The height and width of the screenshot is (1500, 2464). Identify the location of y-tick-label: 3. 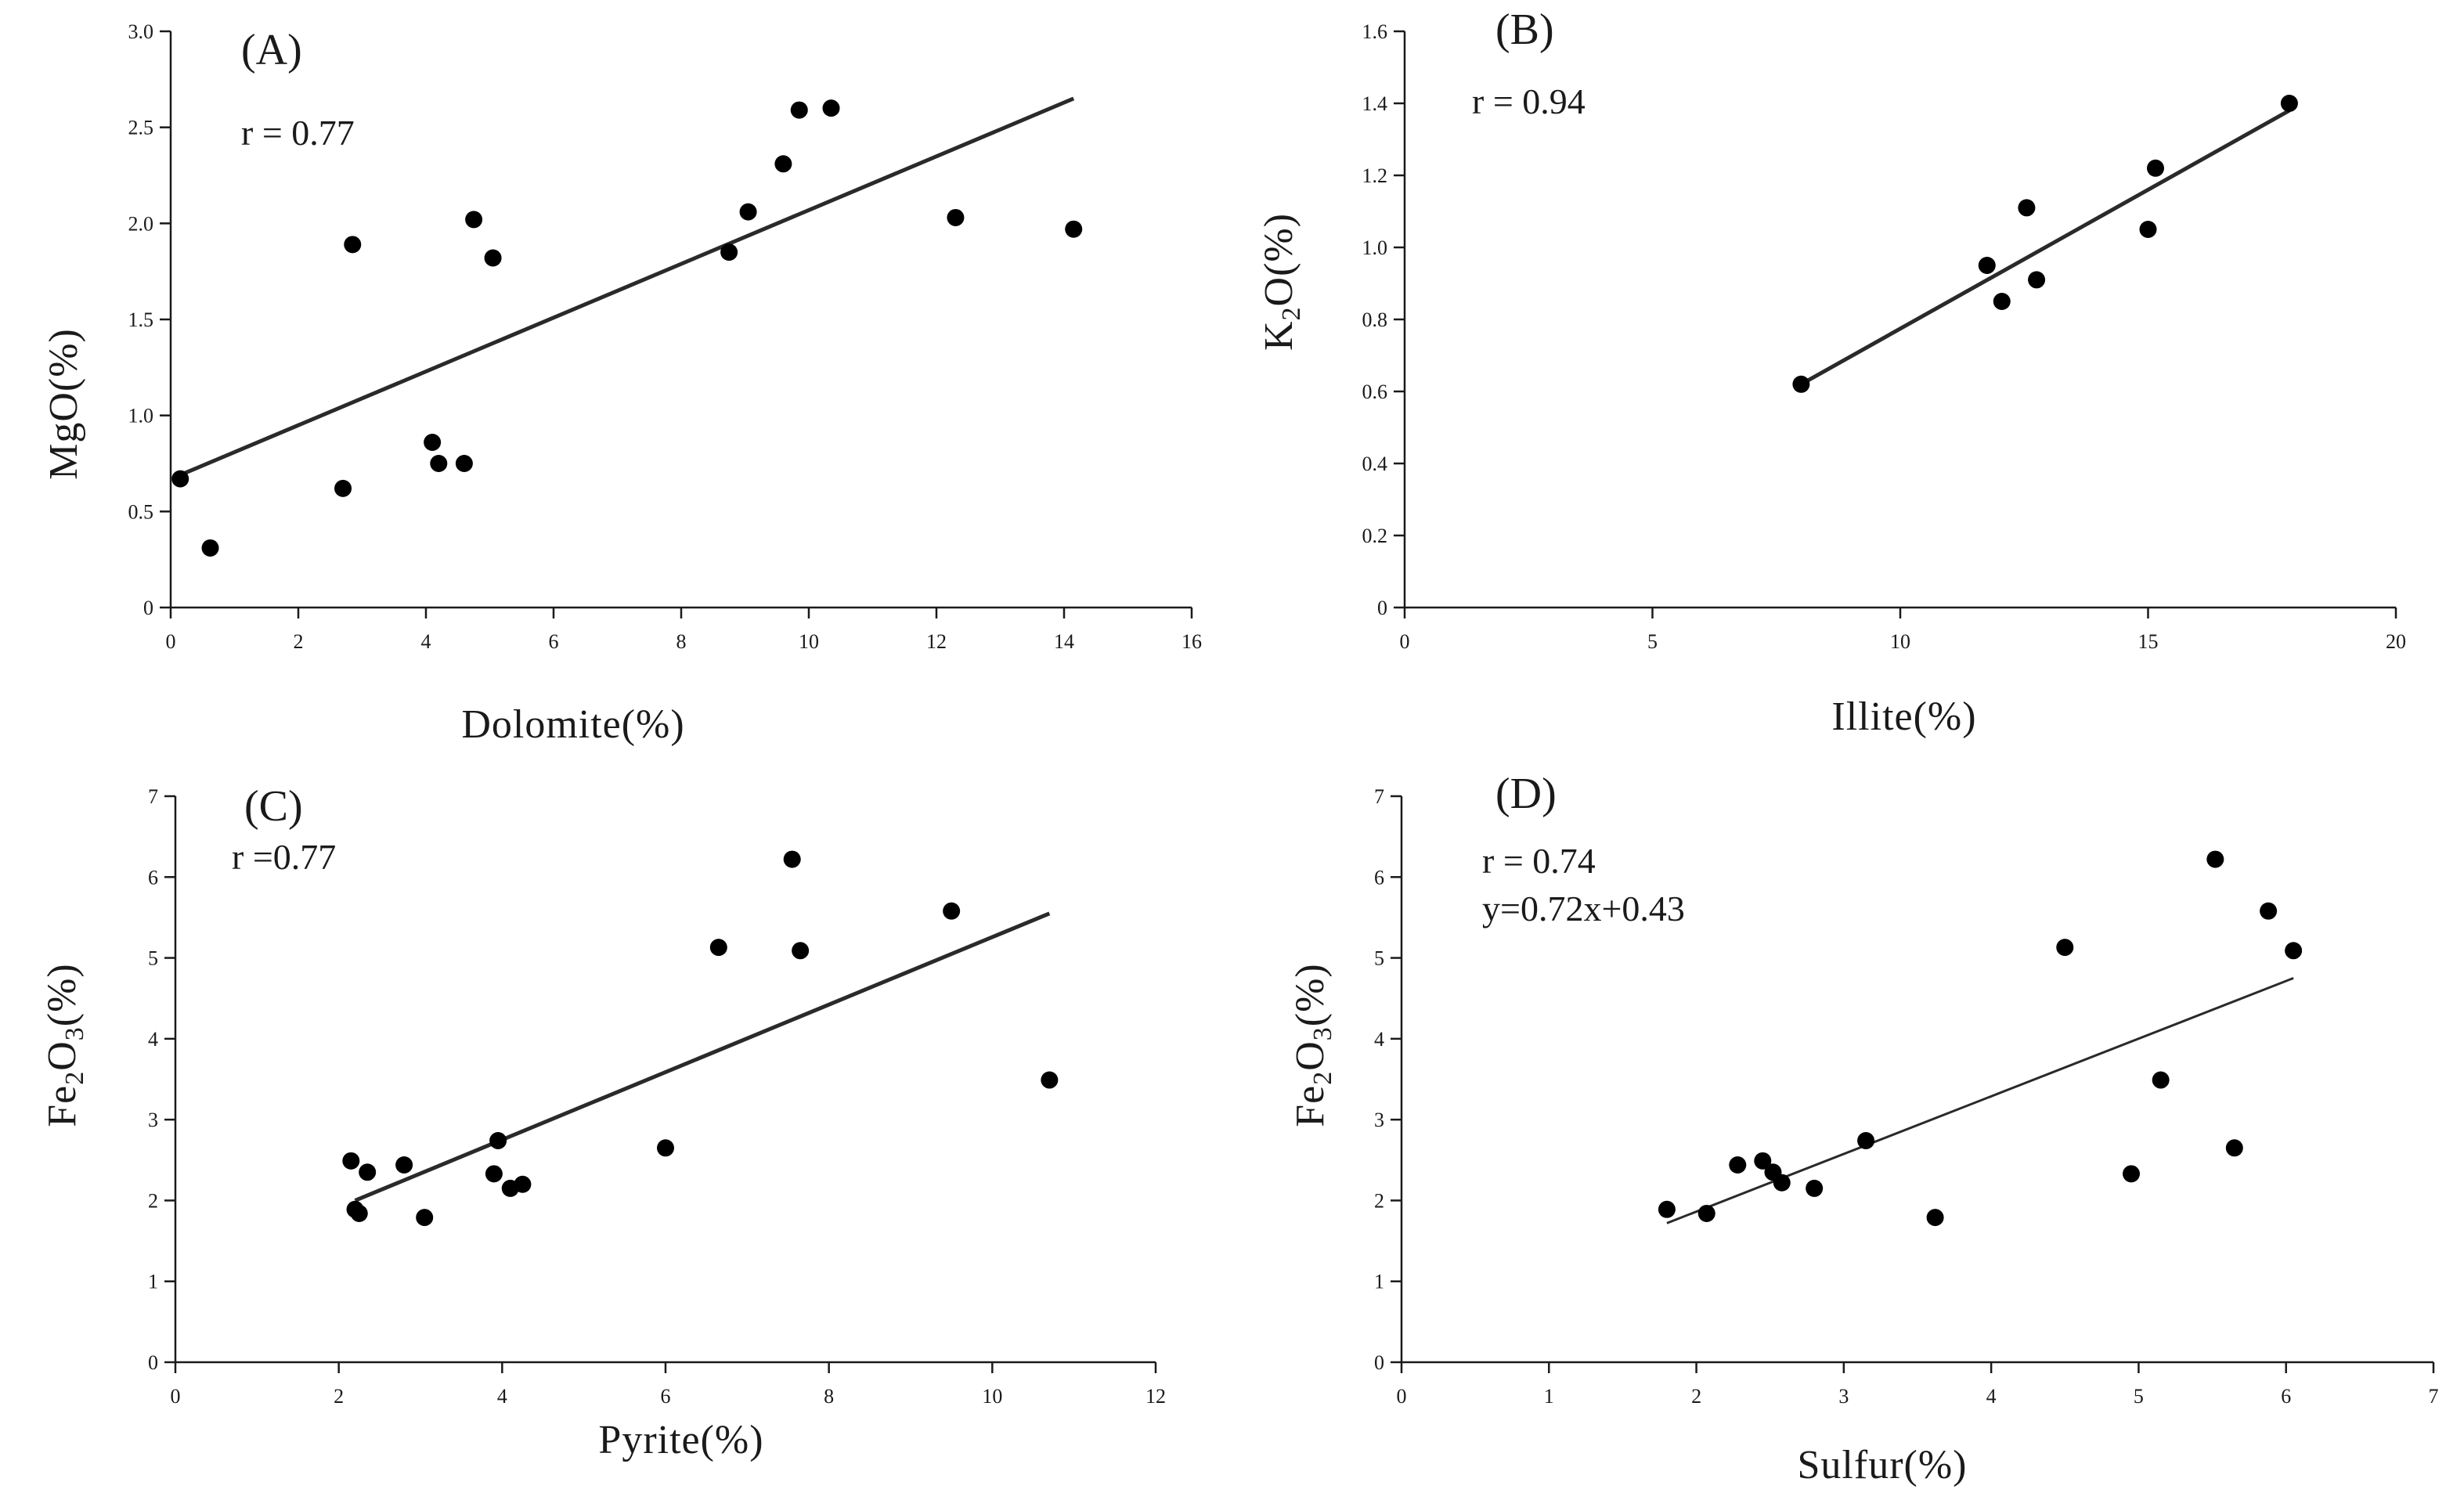
(153, 1120).